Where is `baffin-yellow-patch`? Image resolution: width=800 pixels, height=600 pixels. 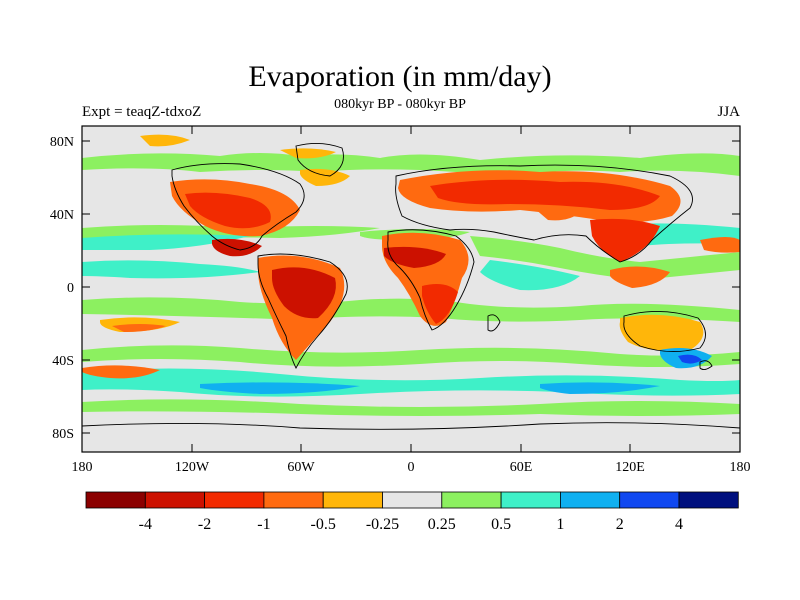 baffin-yellow-patch is located at coordinates (308, 153).